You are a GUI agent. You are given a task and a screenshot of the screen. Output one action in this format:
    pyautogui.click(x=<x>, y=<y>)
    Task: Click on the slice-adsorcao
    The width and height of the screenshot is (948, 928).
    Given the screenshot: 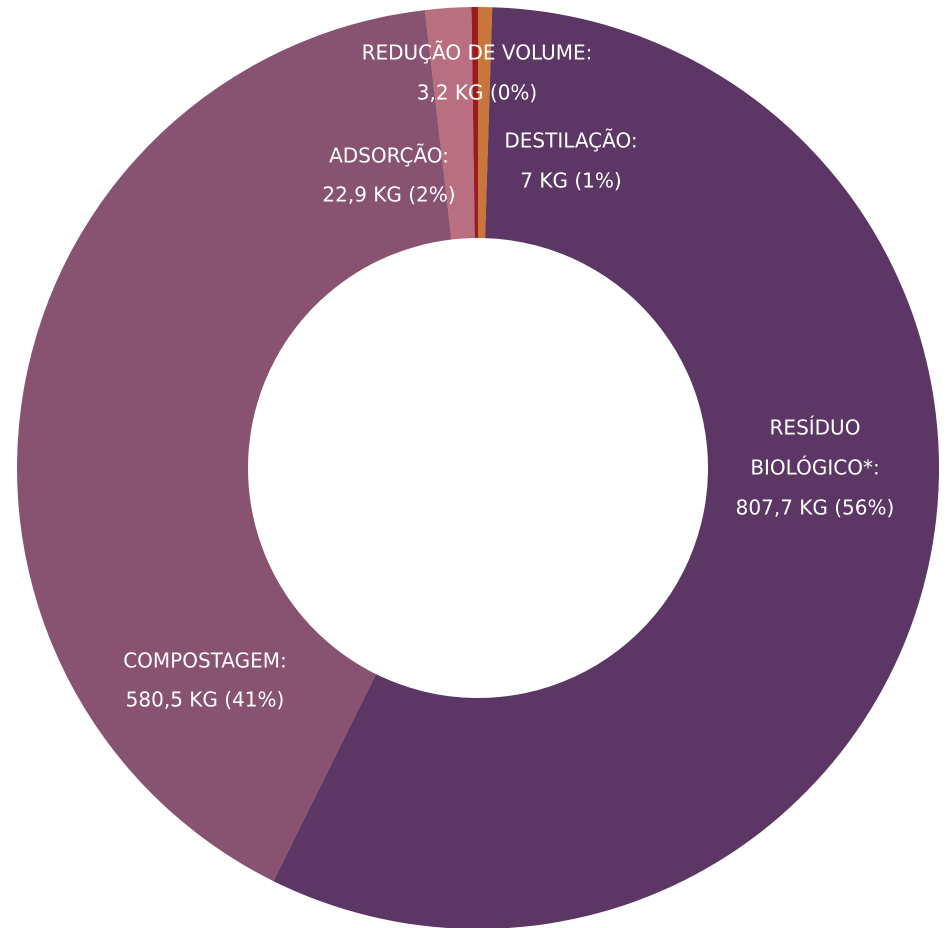 What is the action you would take?
    pyautogui.click(x=449, y=123)
    